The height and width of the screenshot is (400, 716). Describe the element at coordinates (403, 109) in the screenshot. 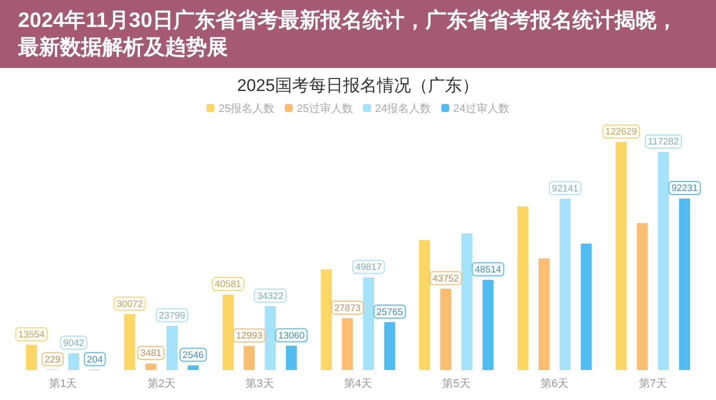

I see `legend-label: 24报名人数` at that location.